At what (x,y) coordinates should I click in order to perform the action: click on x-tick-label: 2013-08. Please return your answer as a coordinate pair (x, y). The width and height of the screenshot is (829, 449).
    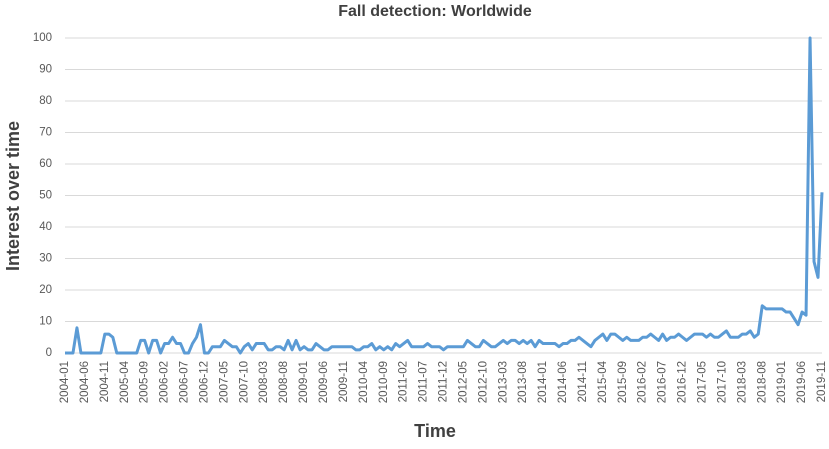
    Looking at the image, I should click on (523, 382).